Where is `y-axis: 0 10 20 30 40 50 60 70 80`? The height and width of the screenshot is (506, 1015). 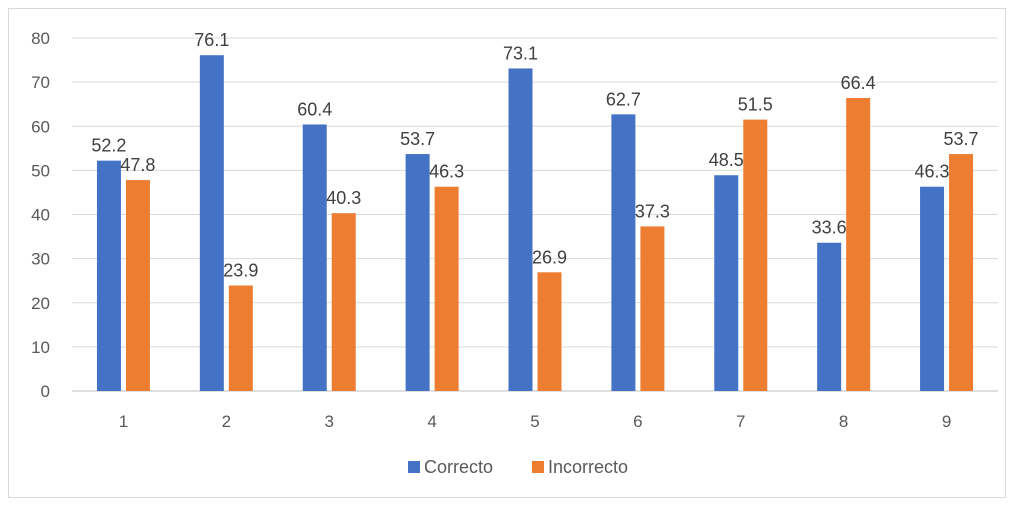 y-axis: 0 10 20 30 40 50 60 70 80 is located at coordinates (40, 215).